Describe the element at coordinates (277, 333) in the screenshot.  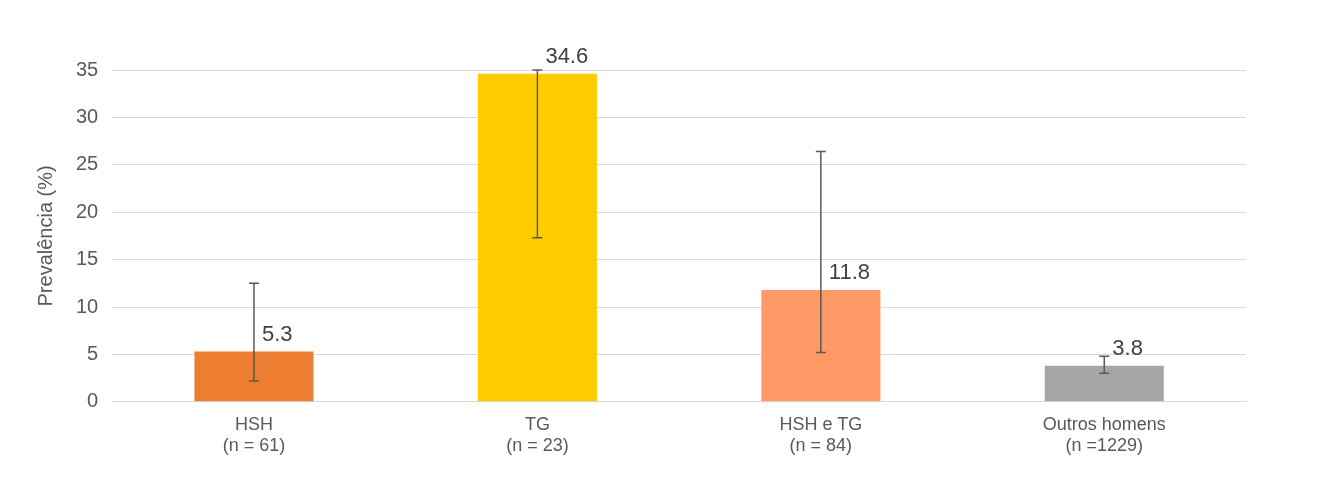
I see `data-label: 5.3` at that location.